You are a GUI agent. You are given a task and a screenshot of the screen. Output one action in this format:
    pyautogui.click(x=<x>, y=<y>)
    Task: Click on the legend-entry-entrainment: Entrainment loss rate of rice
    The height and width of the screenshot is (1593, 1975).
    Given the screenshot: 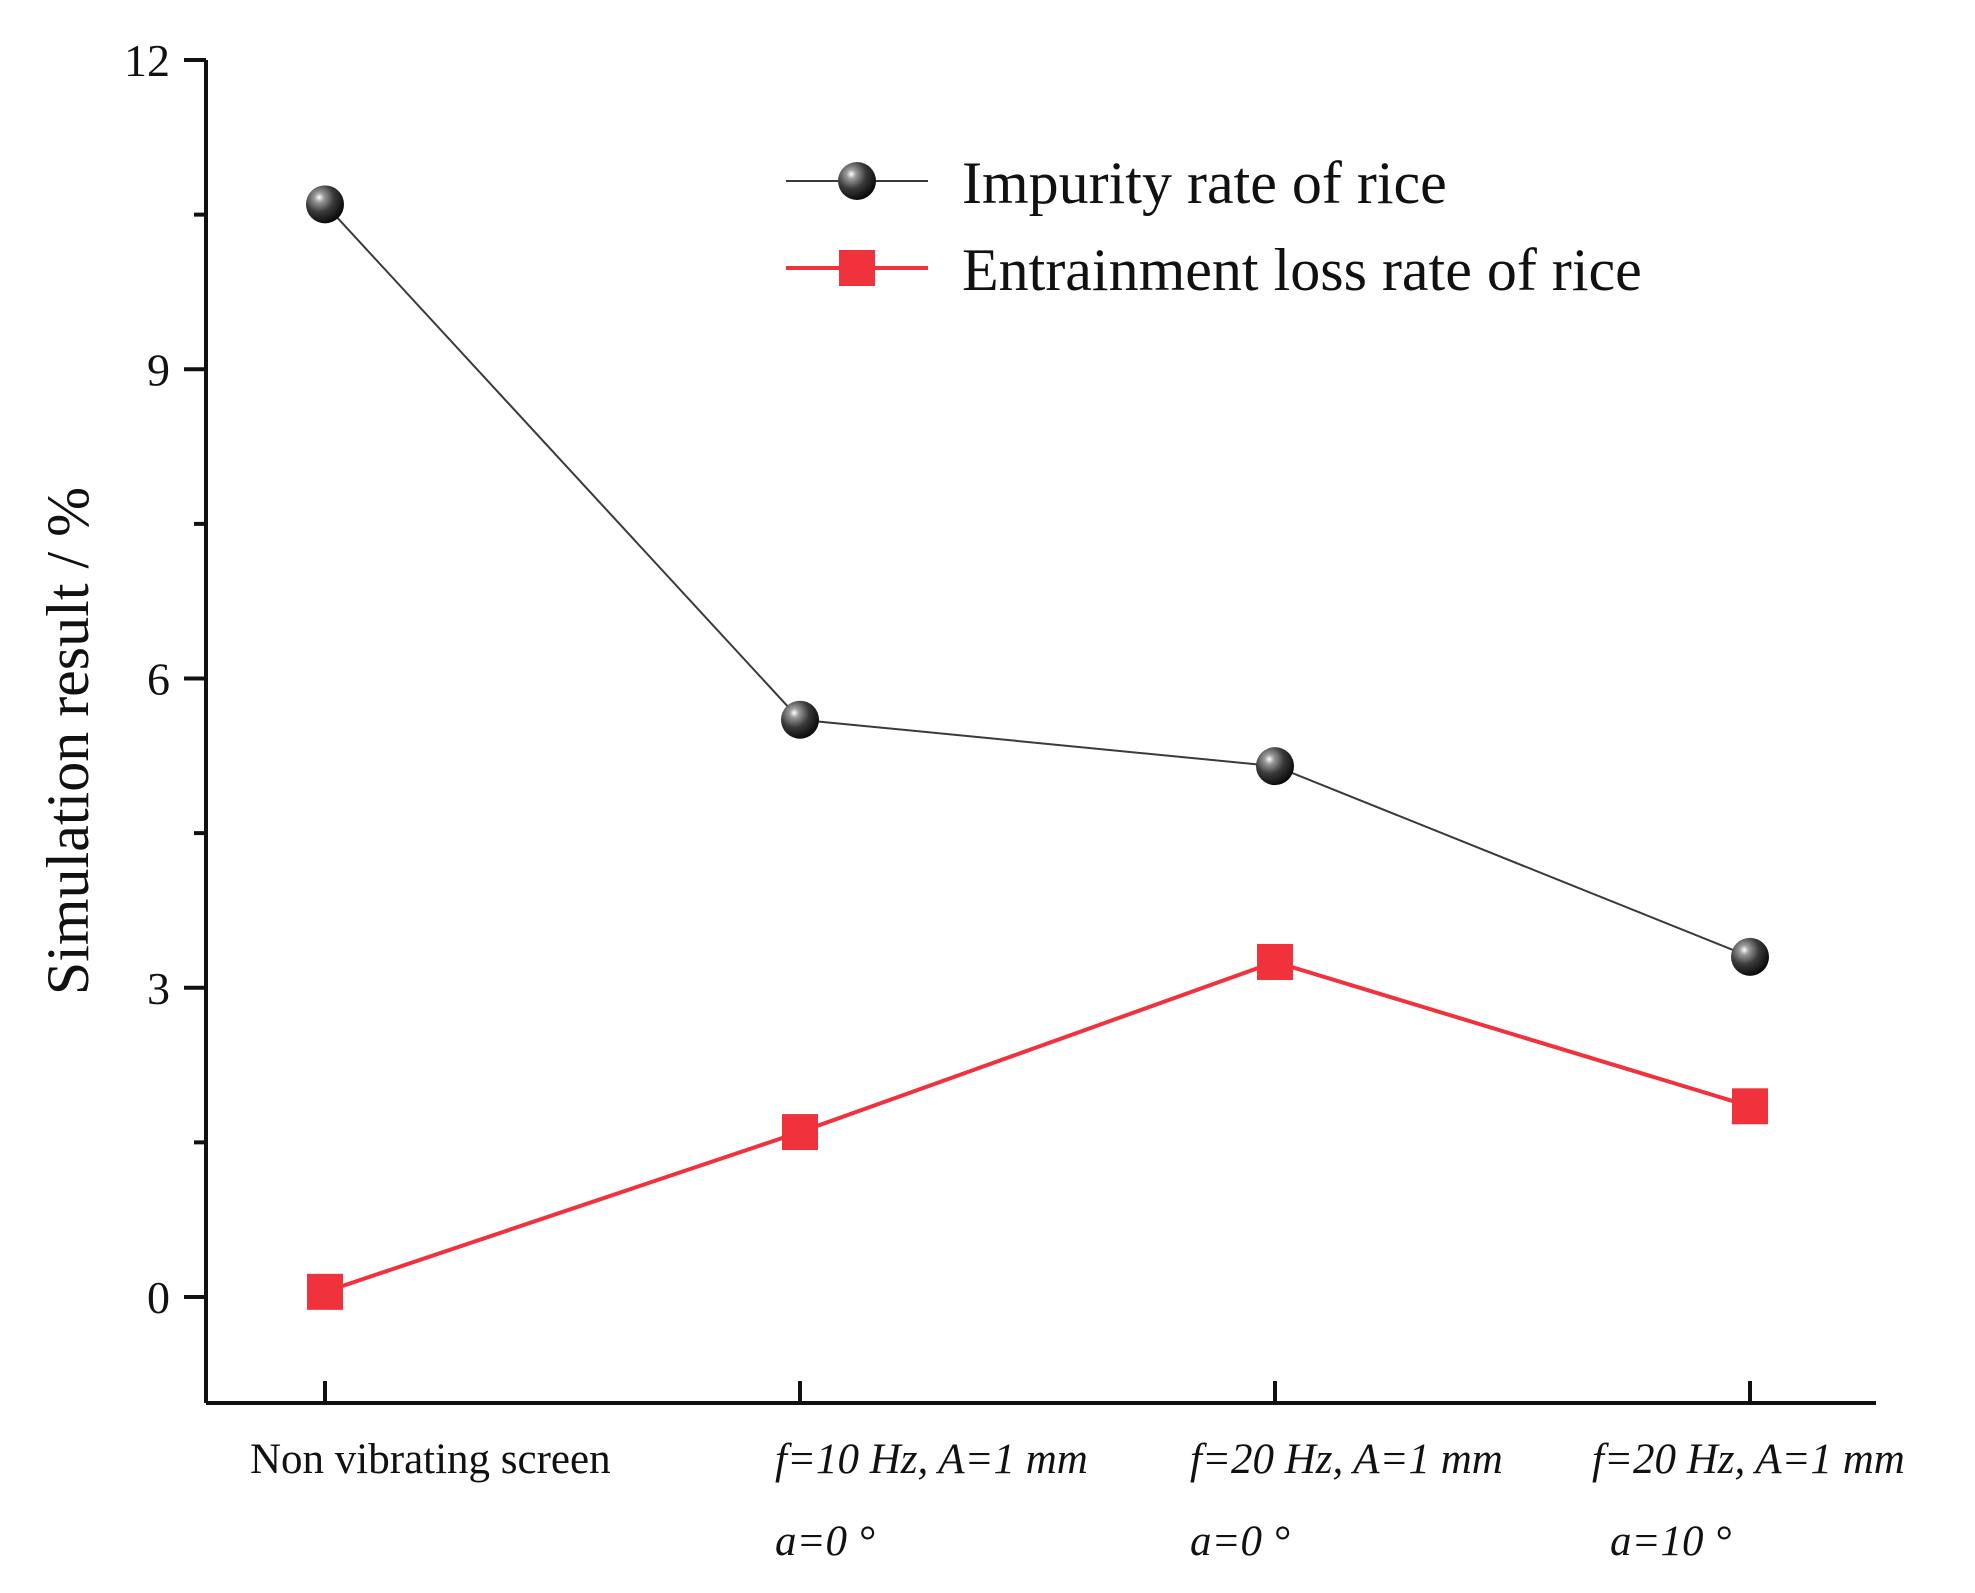 What is the action you would take?
    pyautogui.click(x=1214, y=270)
    